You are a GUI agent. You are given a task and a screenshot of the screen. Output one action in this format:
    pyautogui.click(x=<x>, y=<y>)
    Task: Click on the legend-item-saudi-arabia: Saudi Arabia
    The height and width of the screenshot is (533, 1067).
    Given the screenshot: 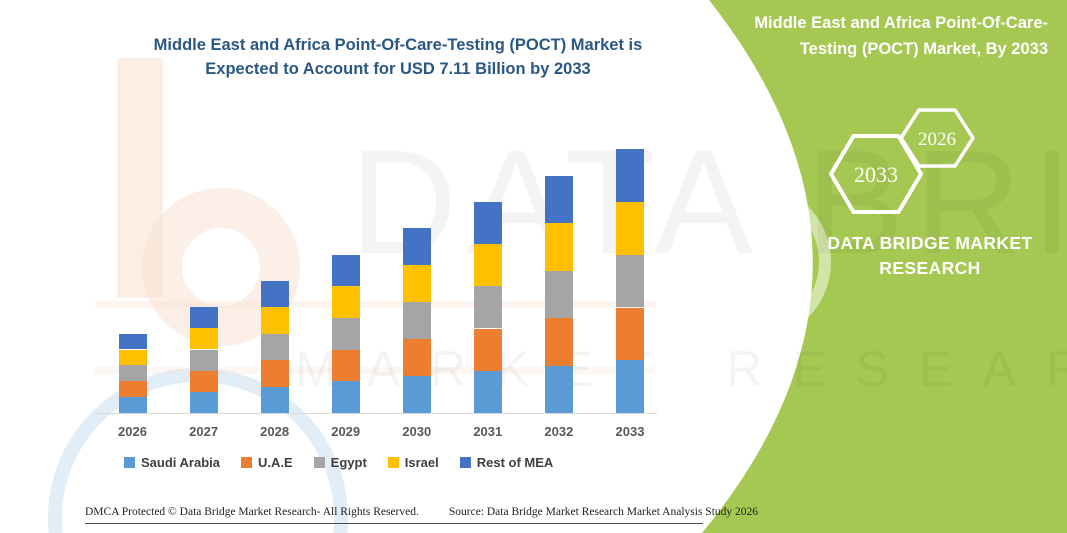 What is the action you would take?
    pyautogui.click(x=172, y=462)
    